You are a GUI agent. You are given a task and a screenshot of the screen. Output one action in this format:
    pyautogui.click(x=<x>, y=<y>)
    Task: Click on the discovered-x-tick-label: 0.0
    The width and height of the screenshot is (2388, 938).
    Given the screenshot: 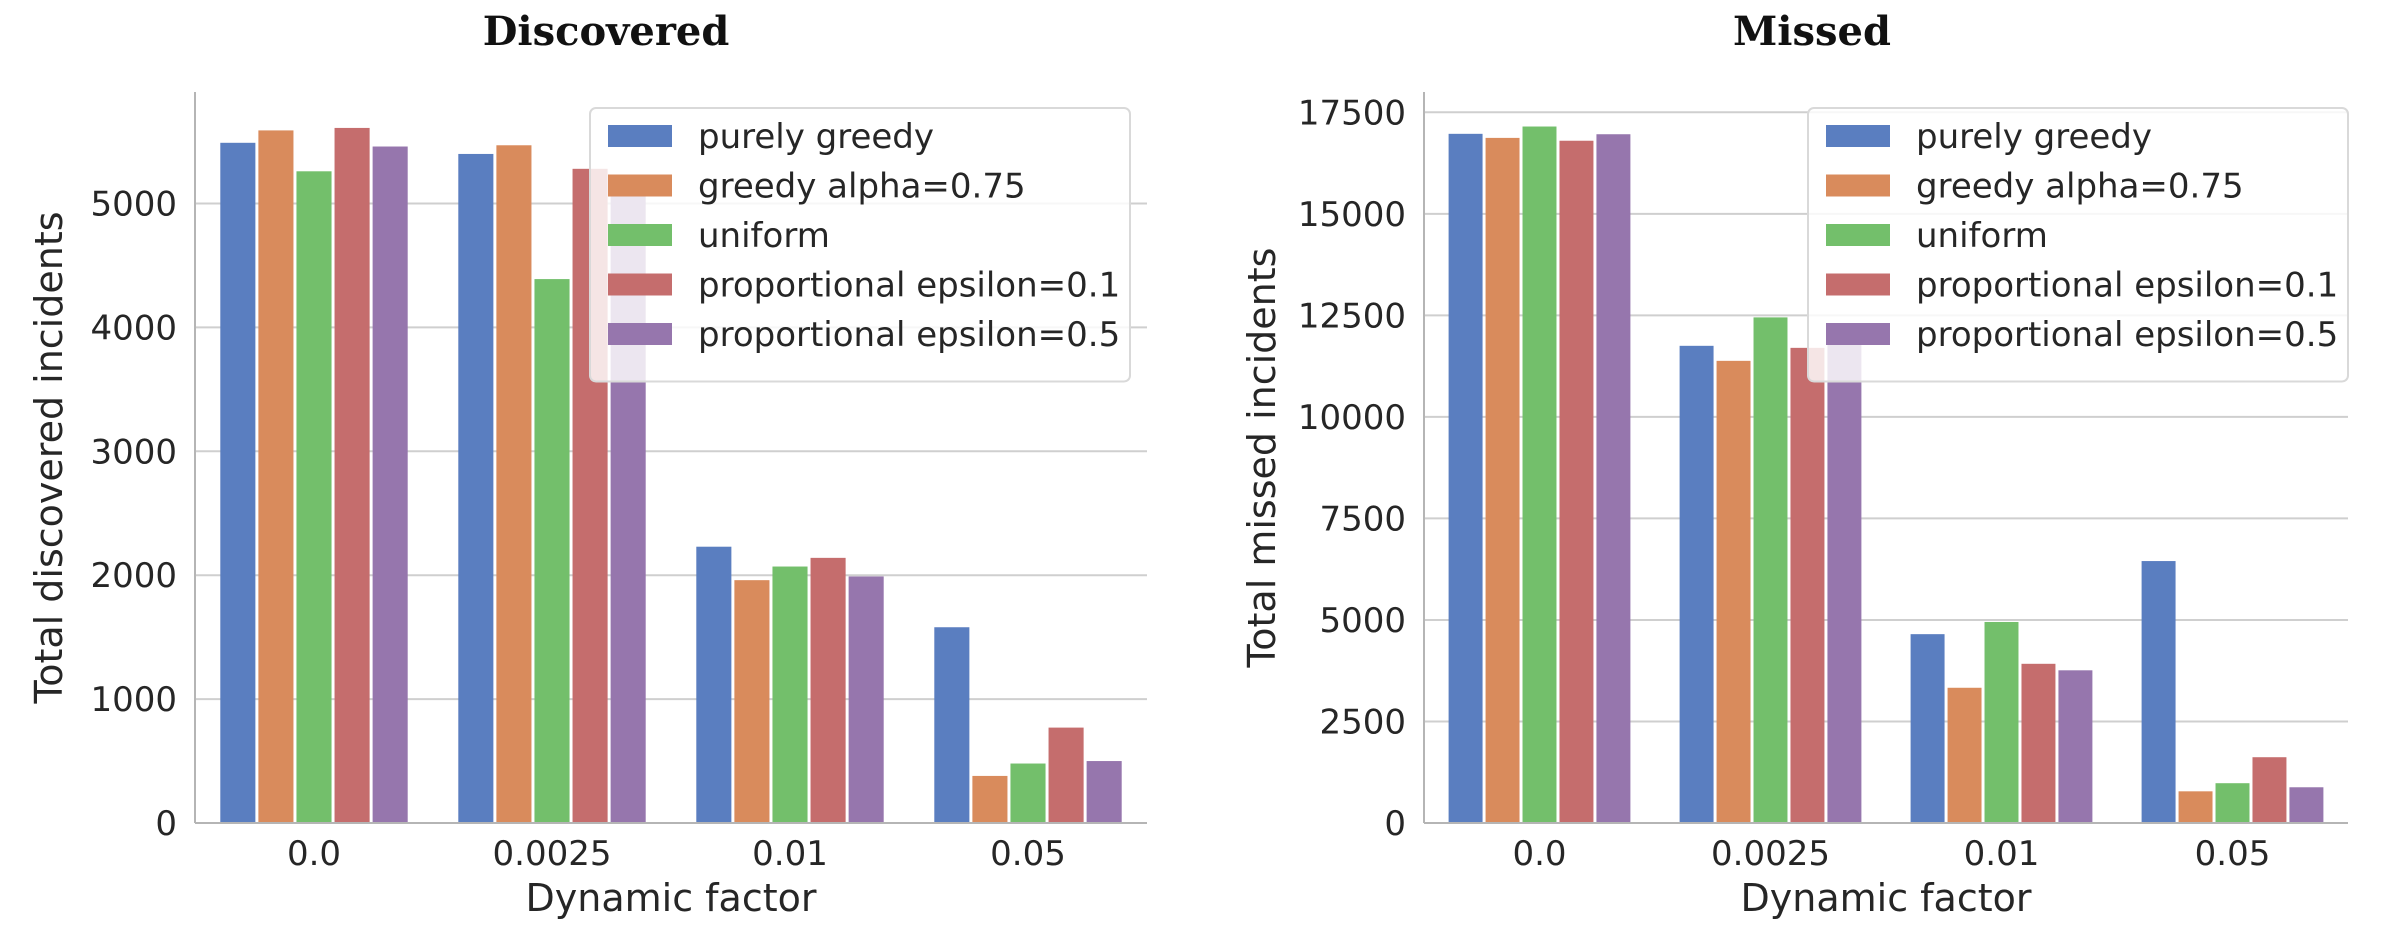 What is the action you would take?
    pyautogui.click(x=314, y=854)
    